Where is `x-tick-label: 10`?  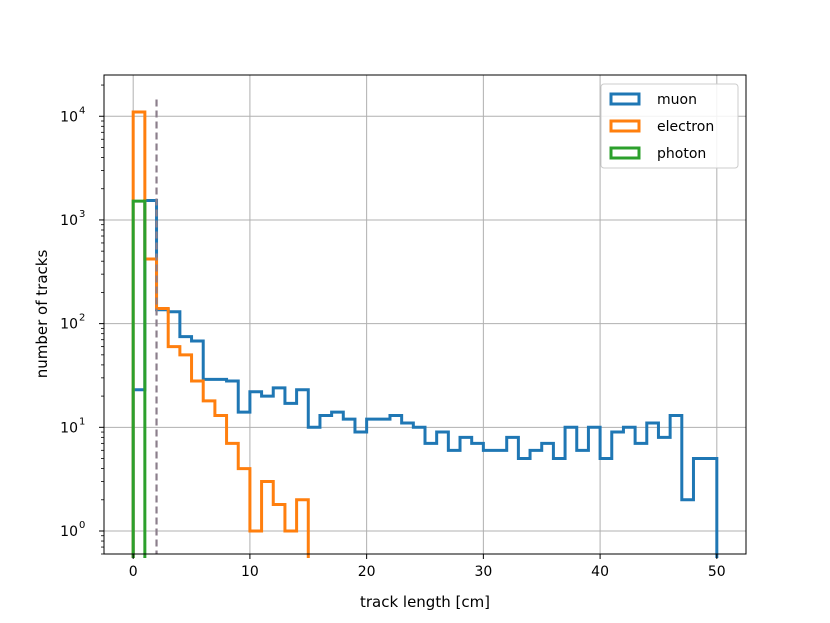 x-tick-label: 10 is located at coordinates (250, 572).